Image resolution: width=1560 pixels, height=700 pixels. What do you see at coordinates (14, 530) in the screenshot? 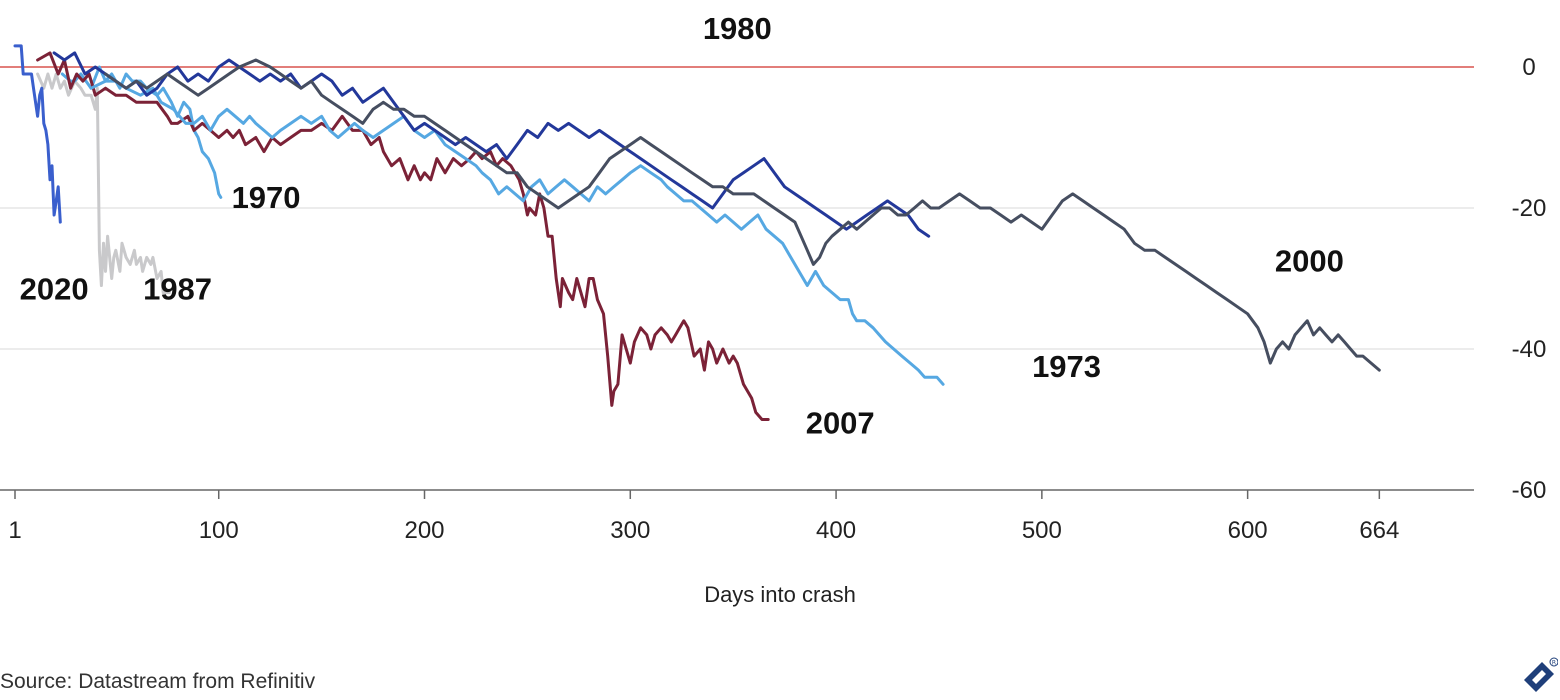
I see `x-tick-label: 1` at bounding box center [14, 530].